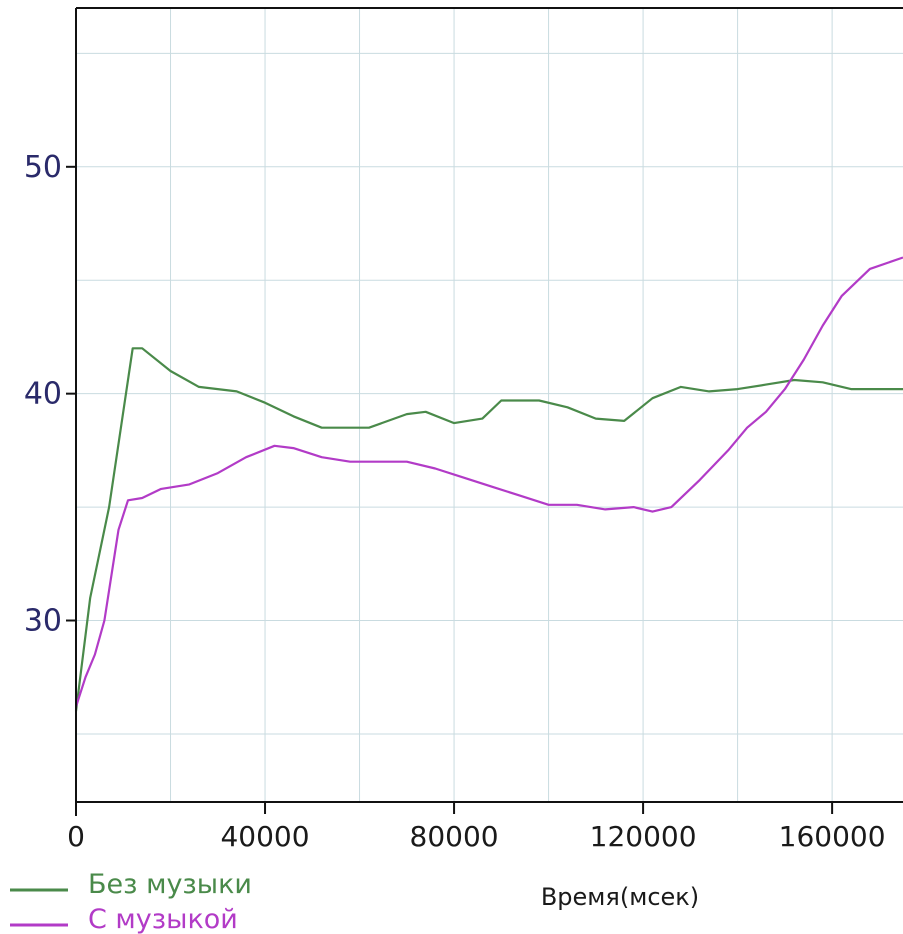  Describe the element at coordinates (454, 836) in the screenshot. I see `x-tick-label: 80000` at that location.